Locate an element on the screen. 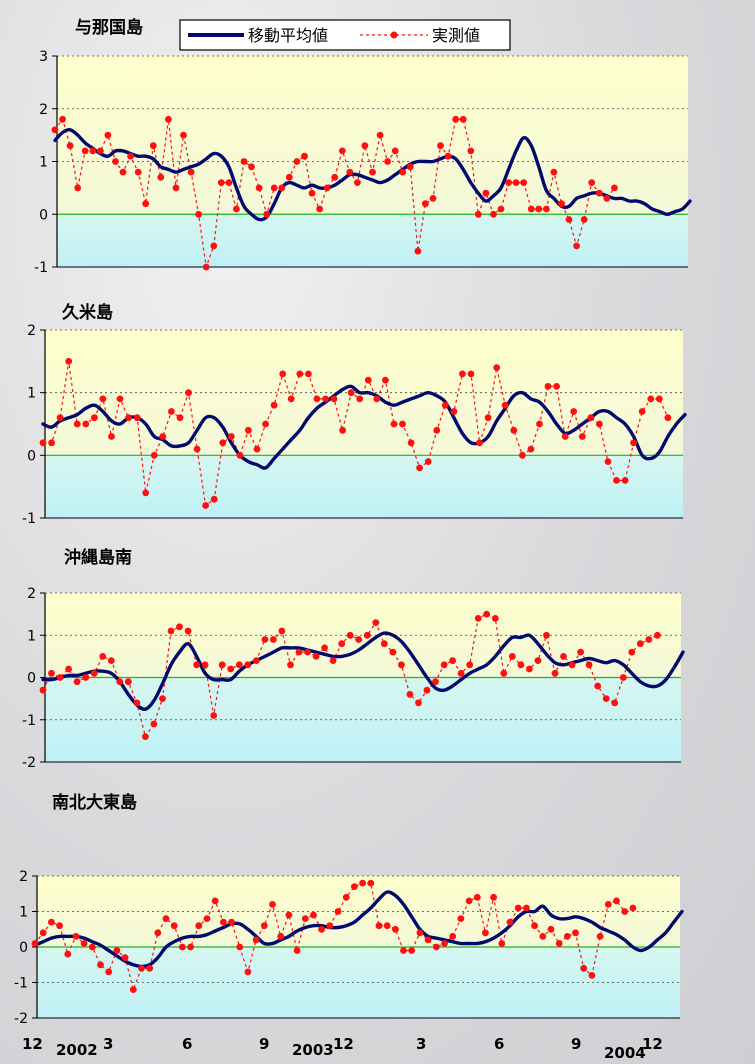 This screenshot has height=1064, width=755. panel-title-kume: 久米島 is located at coordinates (87, 312).